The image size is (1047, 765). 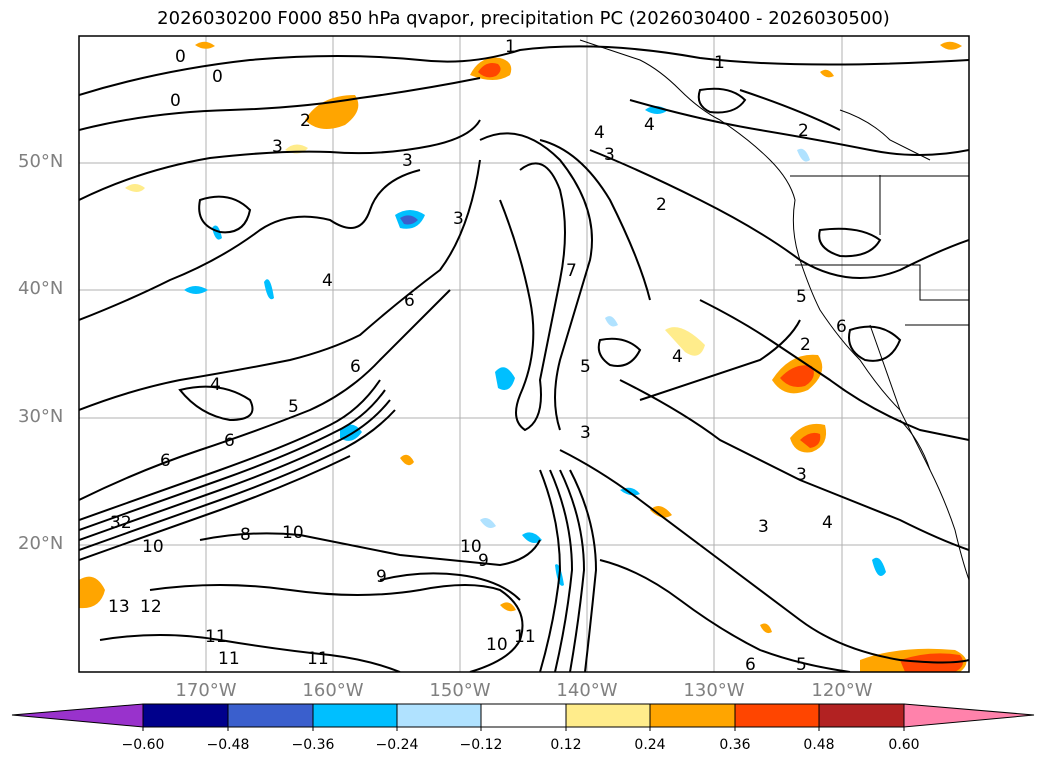 What do you see at coordinates (121, 523) in the screenshot?
I see `contour-label: 32` at bounding box center [121, 523].